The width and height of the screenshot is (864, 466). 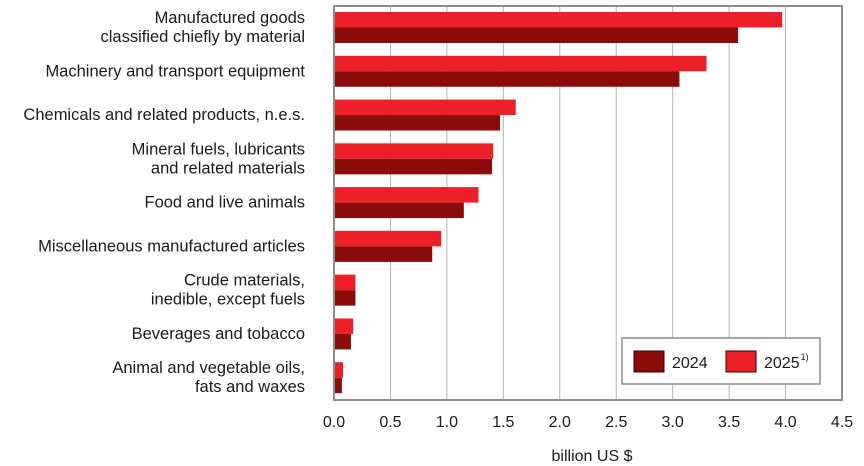 I want to click on legend-swatch-2025, so click(x=741, y=361).